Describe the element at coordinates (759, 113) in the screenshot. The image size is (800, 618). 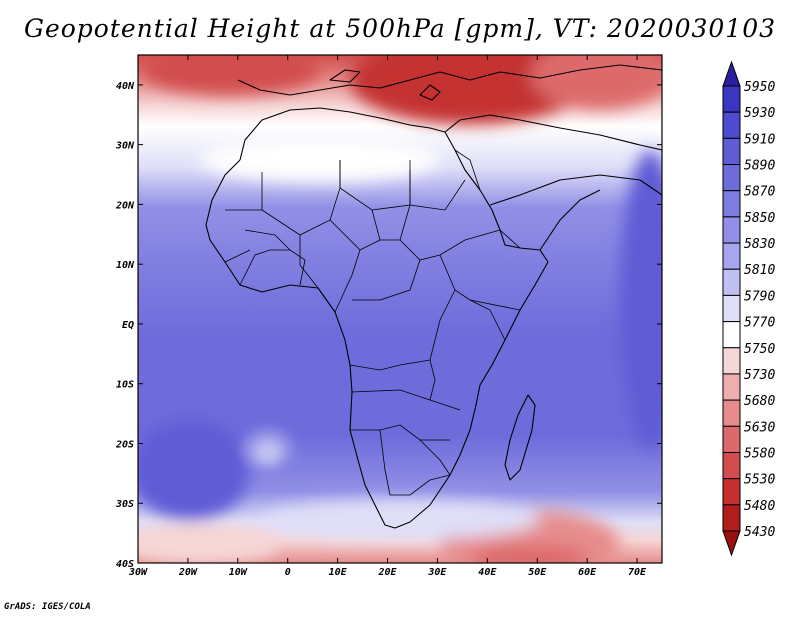
I see `colorbar-level-label: 5930` at that location.